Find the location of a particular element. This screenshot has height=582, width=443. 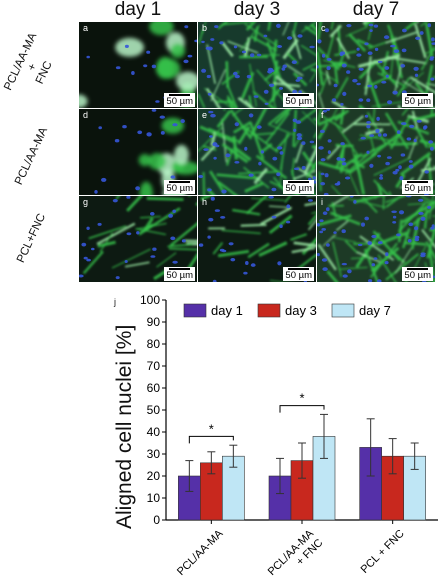

y-tick-label: 30 is located at coordinates (154, 454).